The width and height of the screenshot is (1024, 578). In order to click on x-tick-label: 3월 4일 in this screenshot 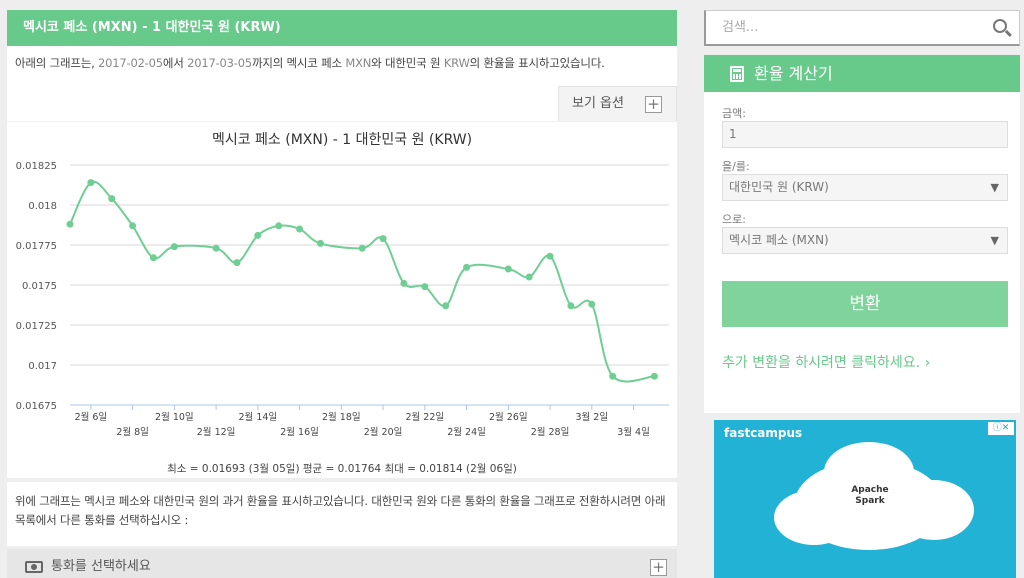, I will do `click(633, 432)`.